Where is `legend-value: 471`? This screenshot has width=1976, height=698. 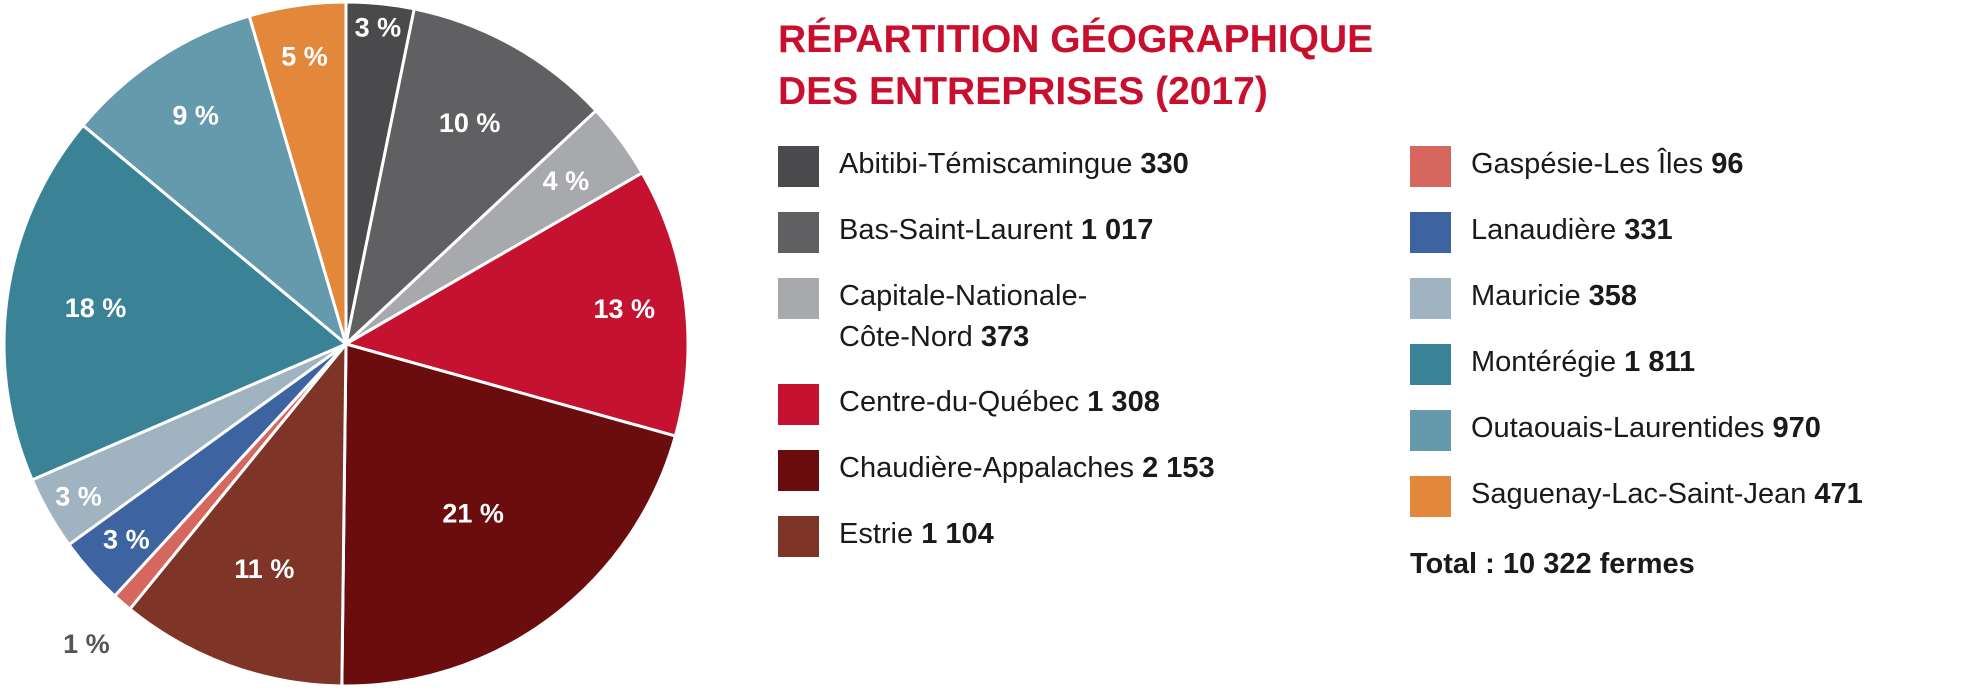 legend-value: 471 is located at coordinates (1838, 494).